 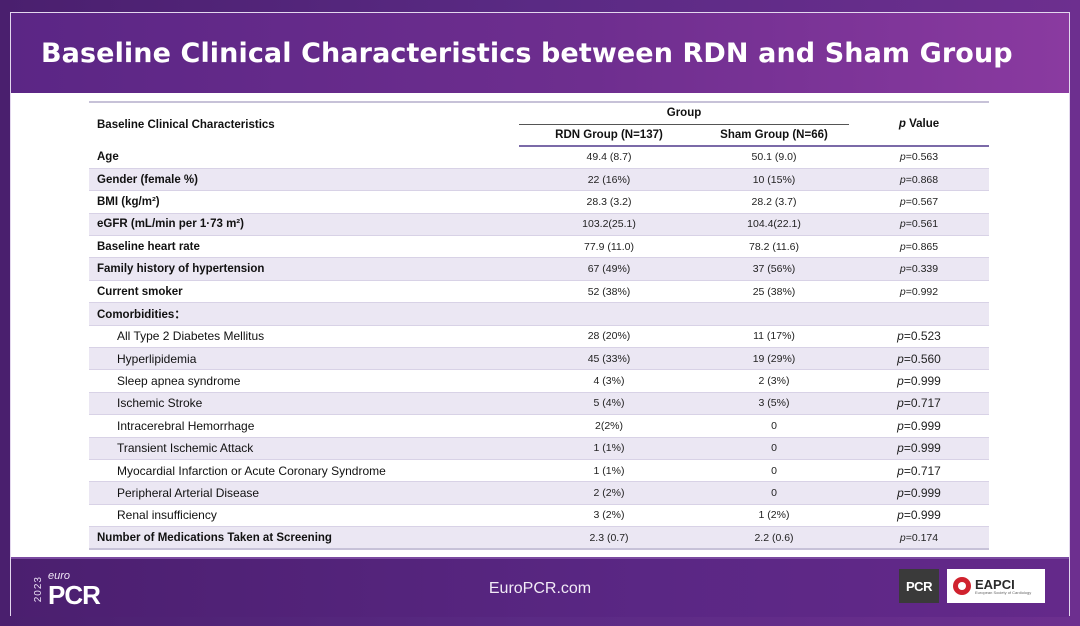 What do you see at coordinates (774, 135) in the screenshot?
I see `header-sham-group: Sham Group (N=66)` at bounding box center [774, 135].